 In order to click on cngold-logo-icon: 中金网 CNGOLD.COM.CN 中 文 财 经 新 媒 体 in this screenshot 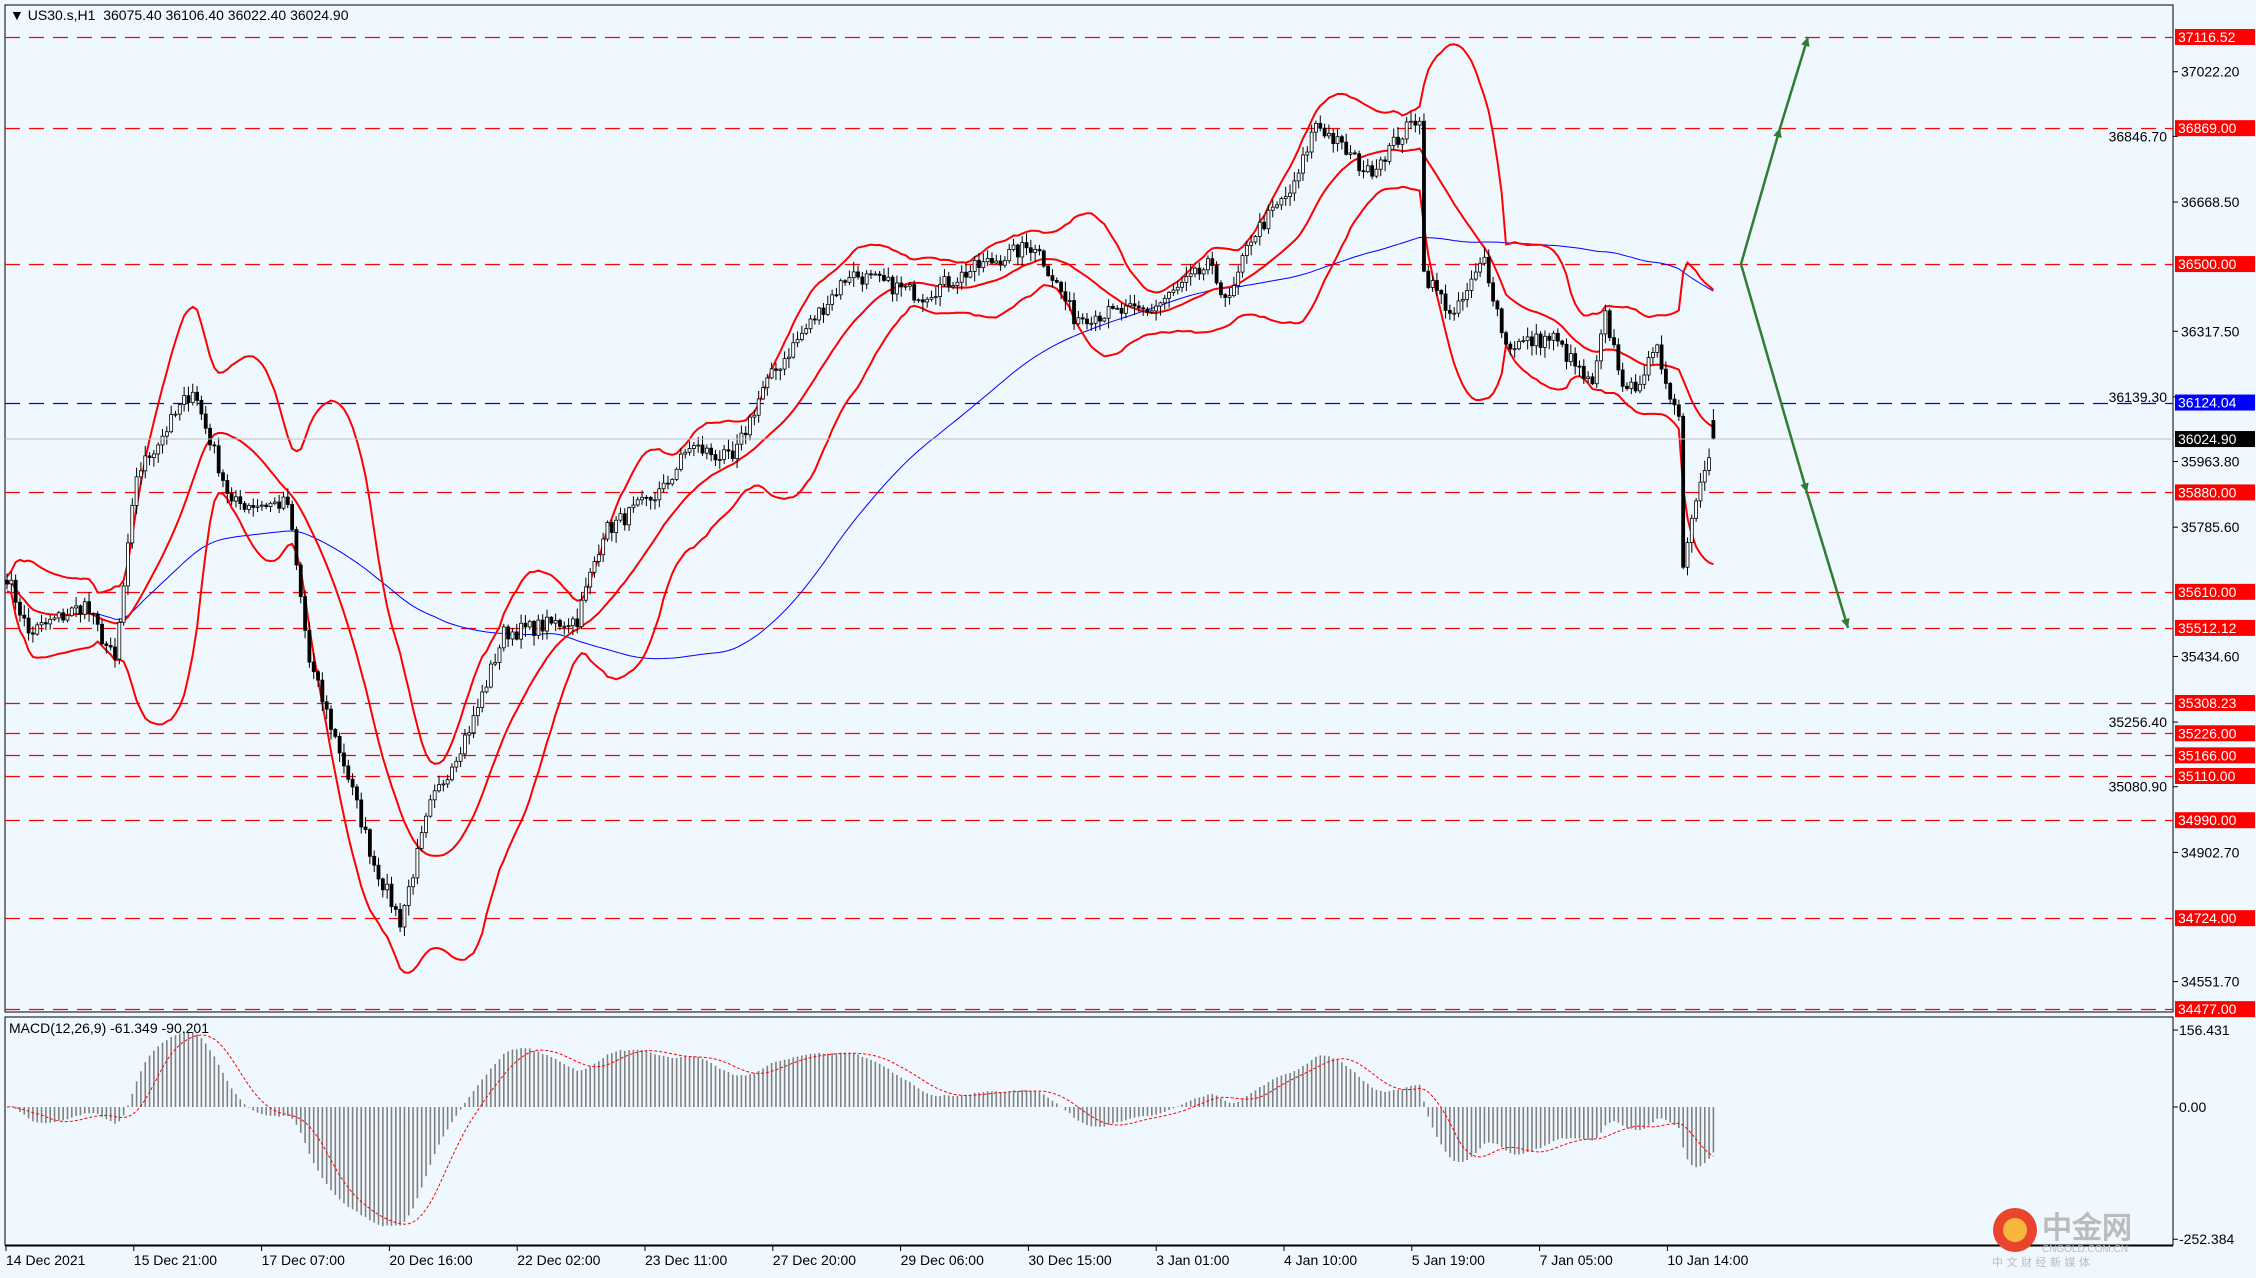, I will do `click(2062, 1238)`.